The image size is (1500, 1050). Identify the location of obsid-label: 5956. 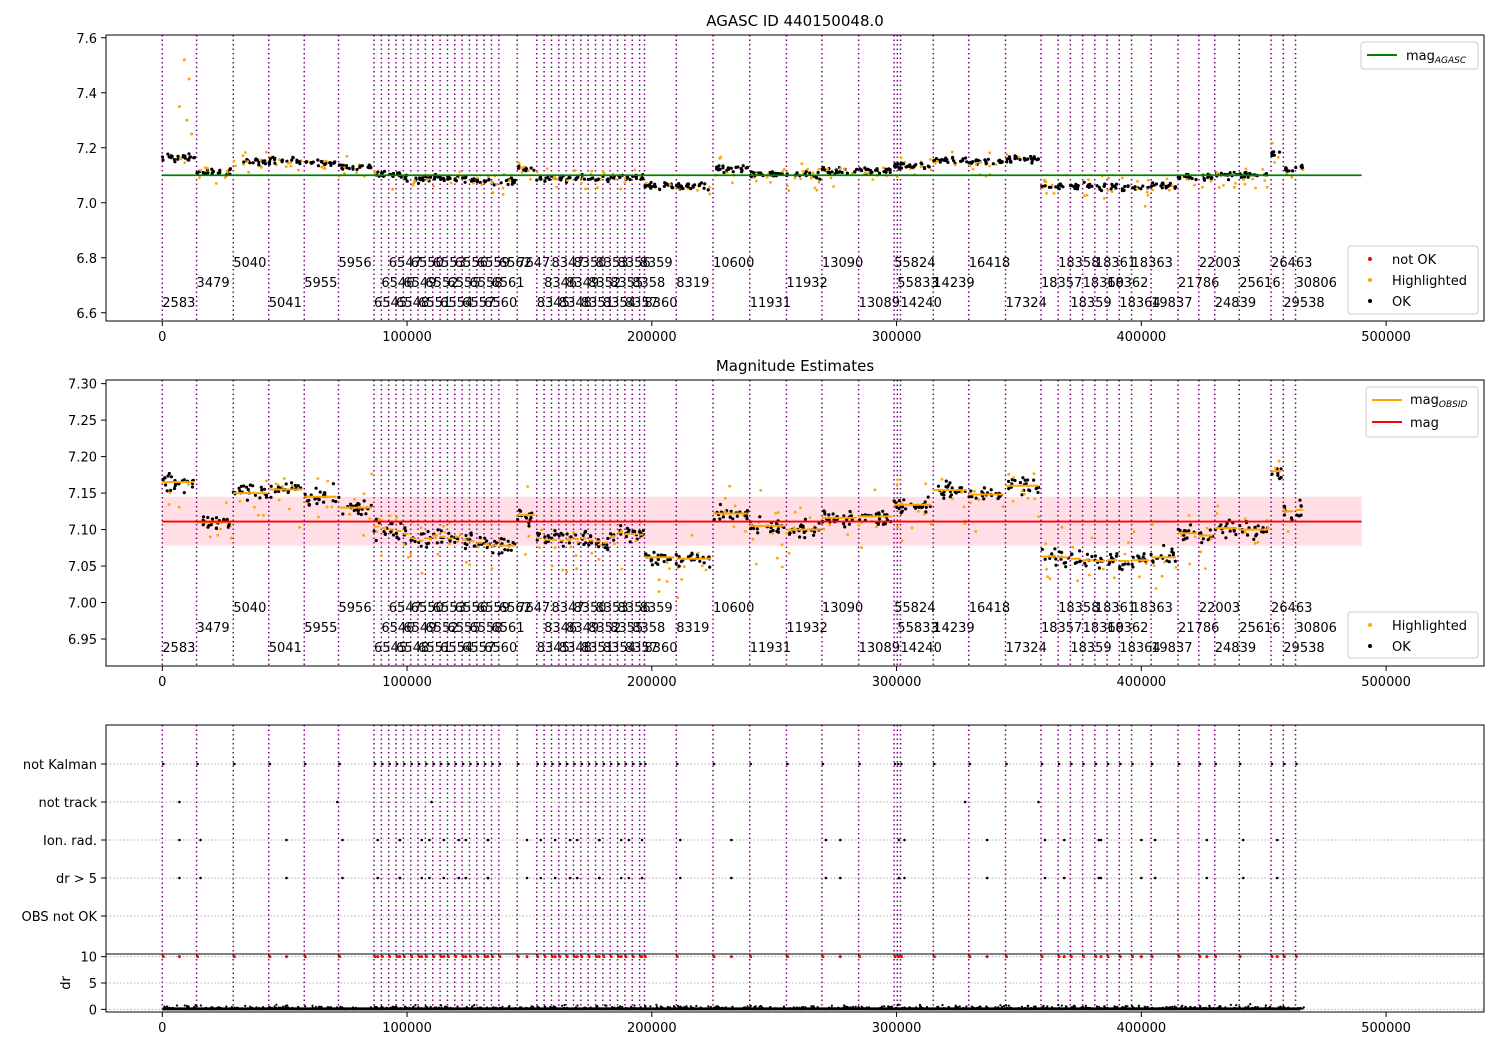
(355, 263).